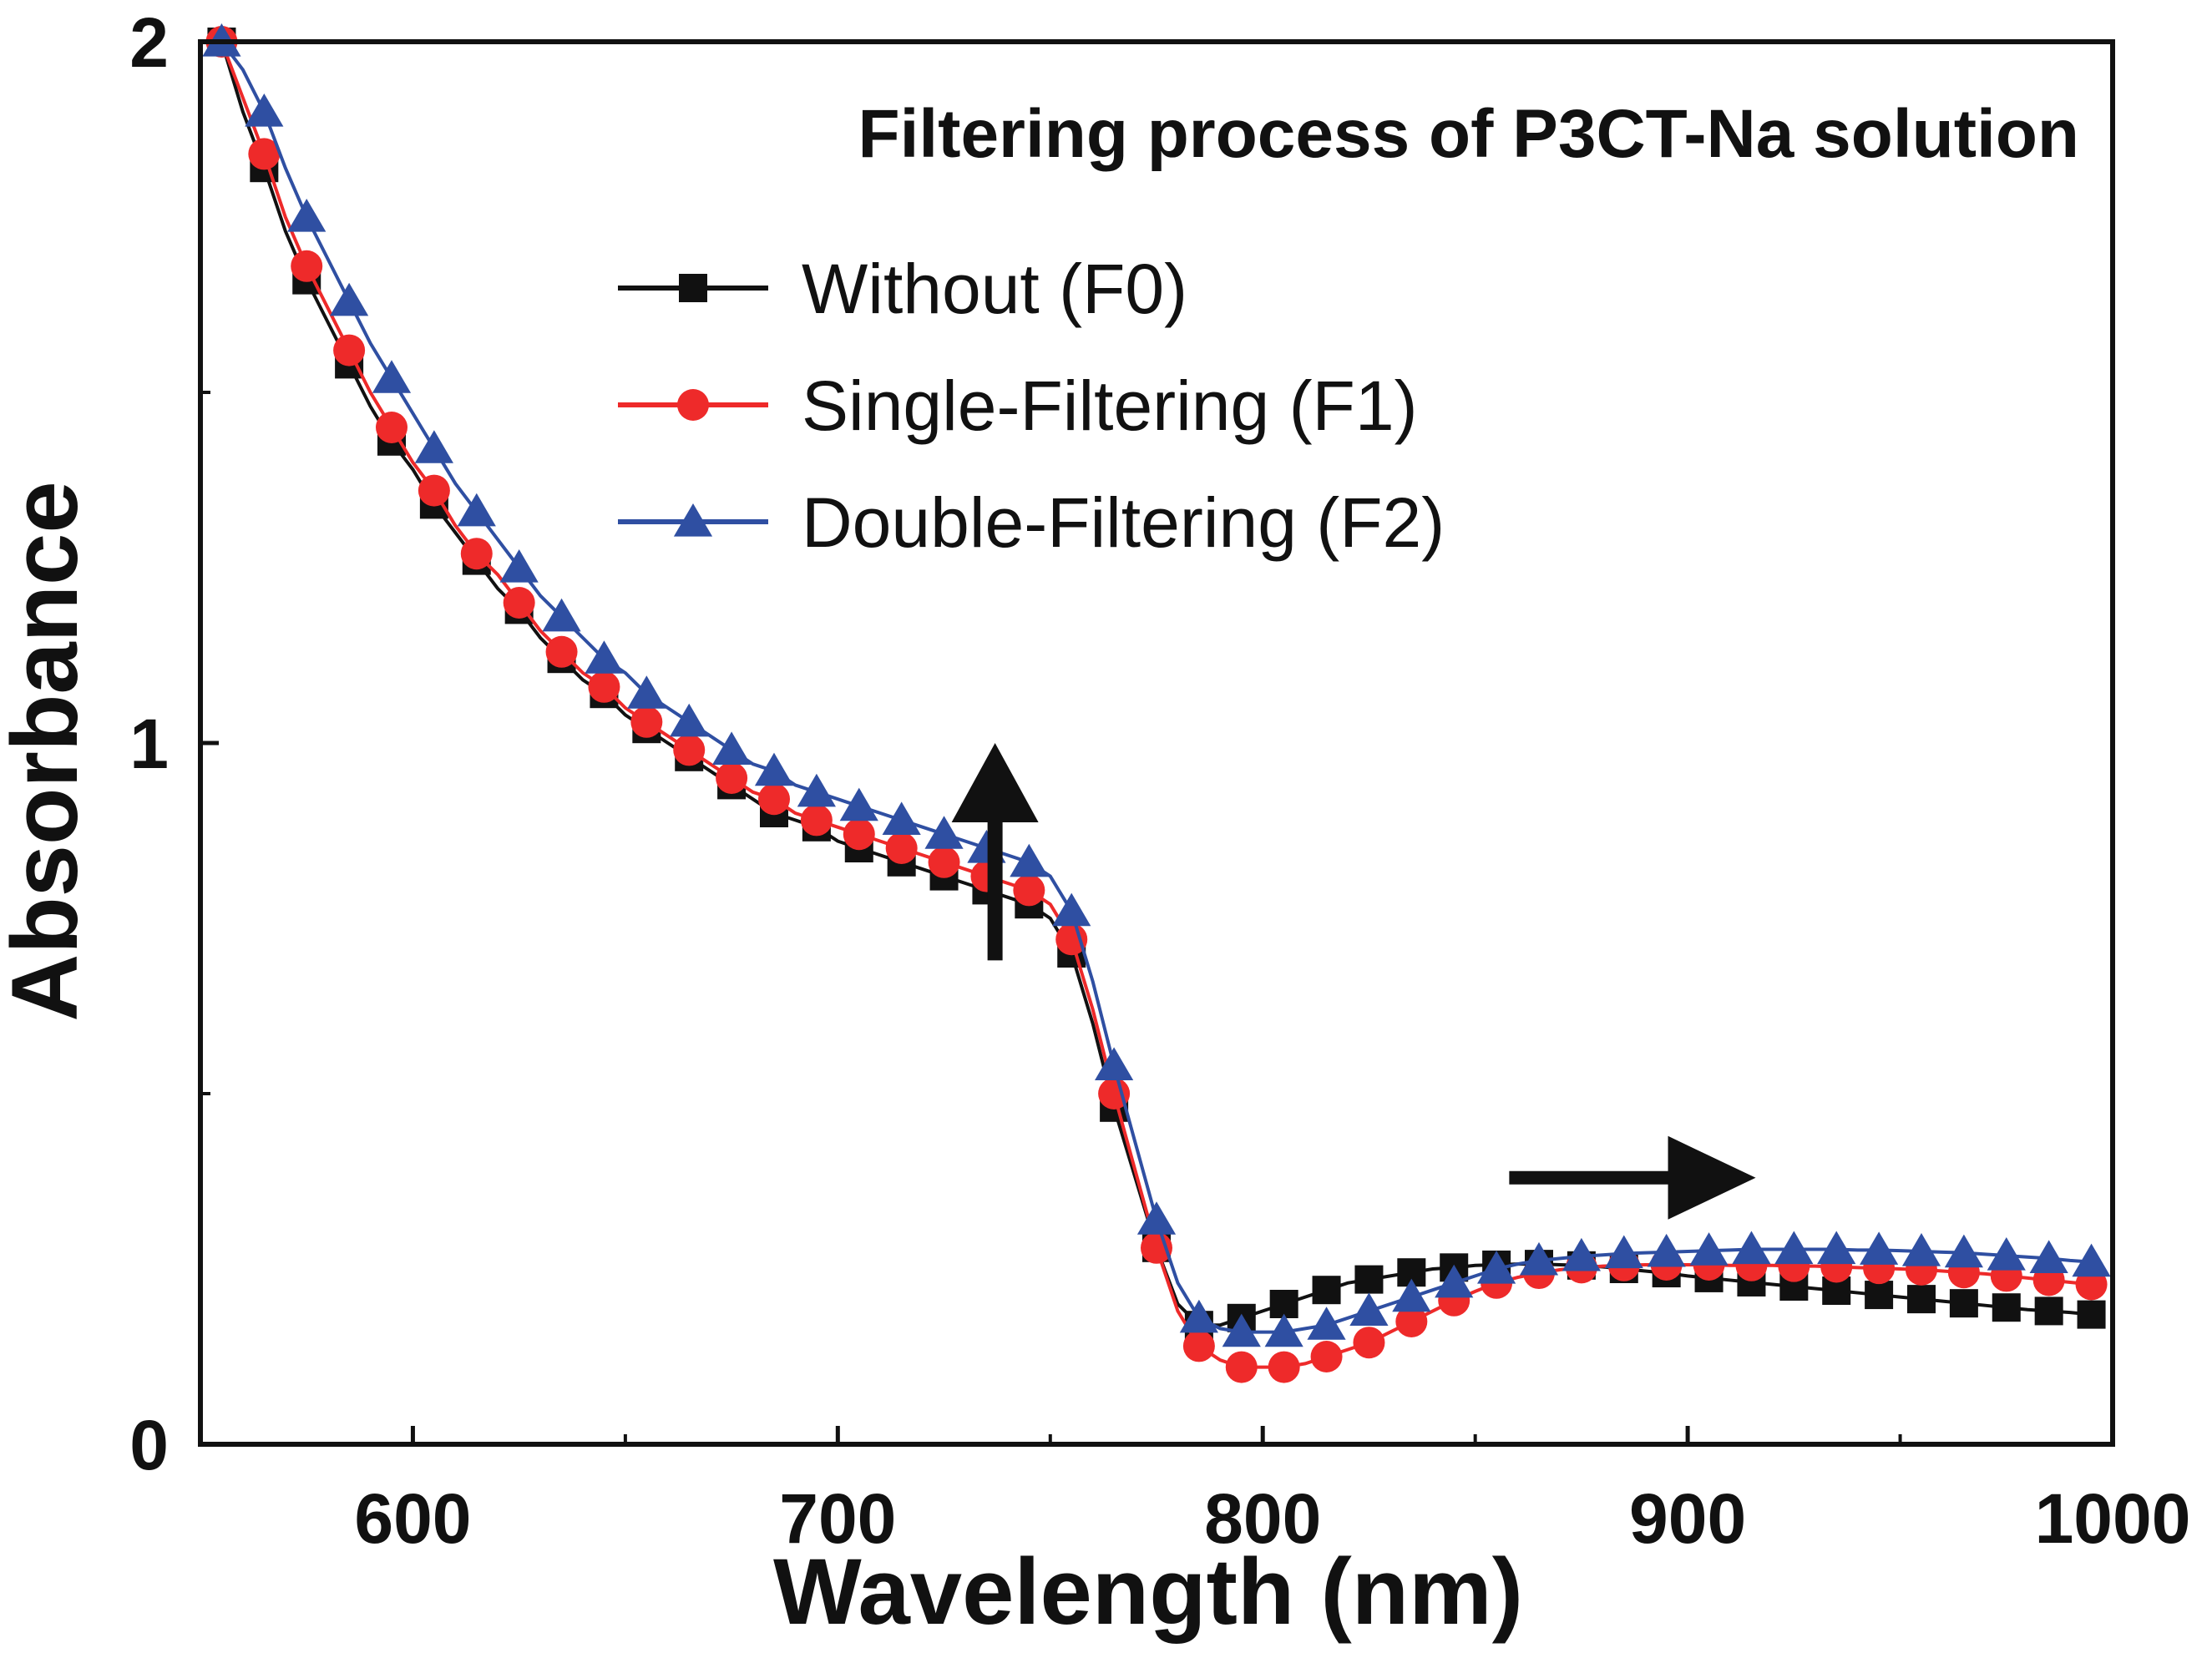  I want to click on x-tick-label: 1000, so click(2113, 1518).